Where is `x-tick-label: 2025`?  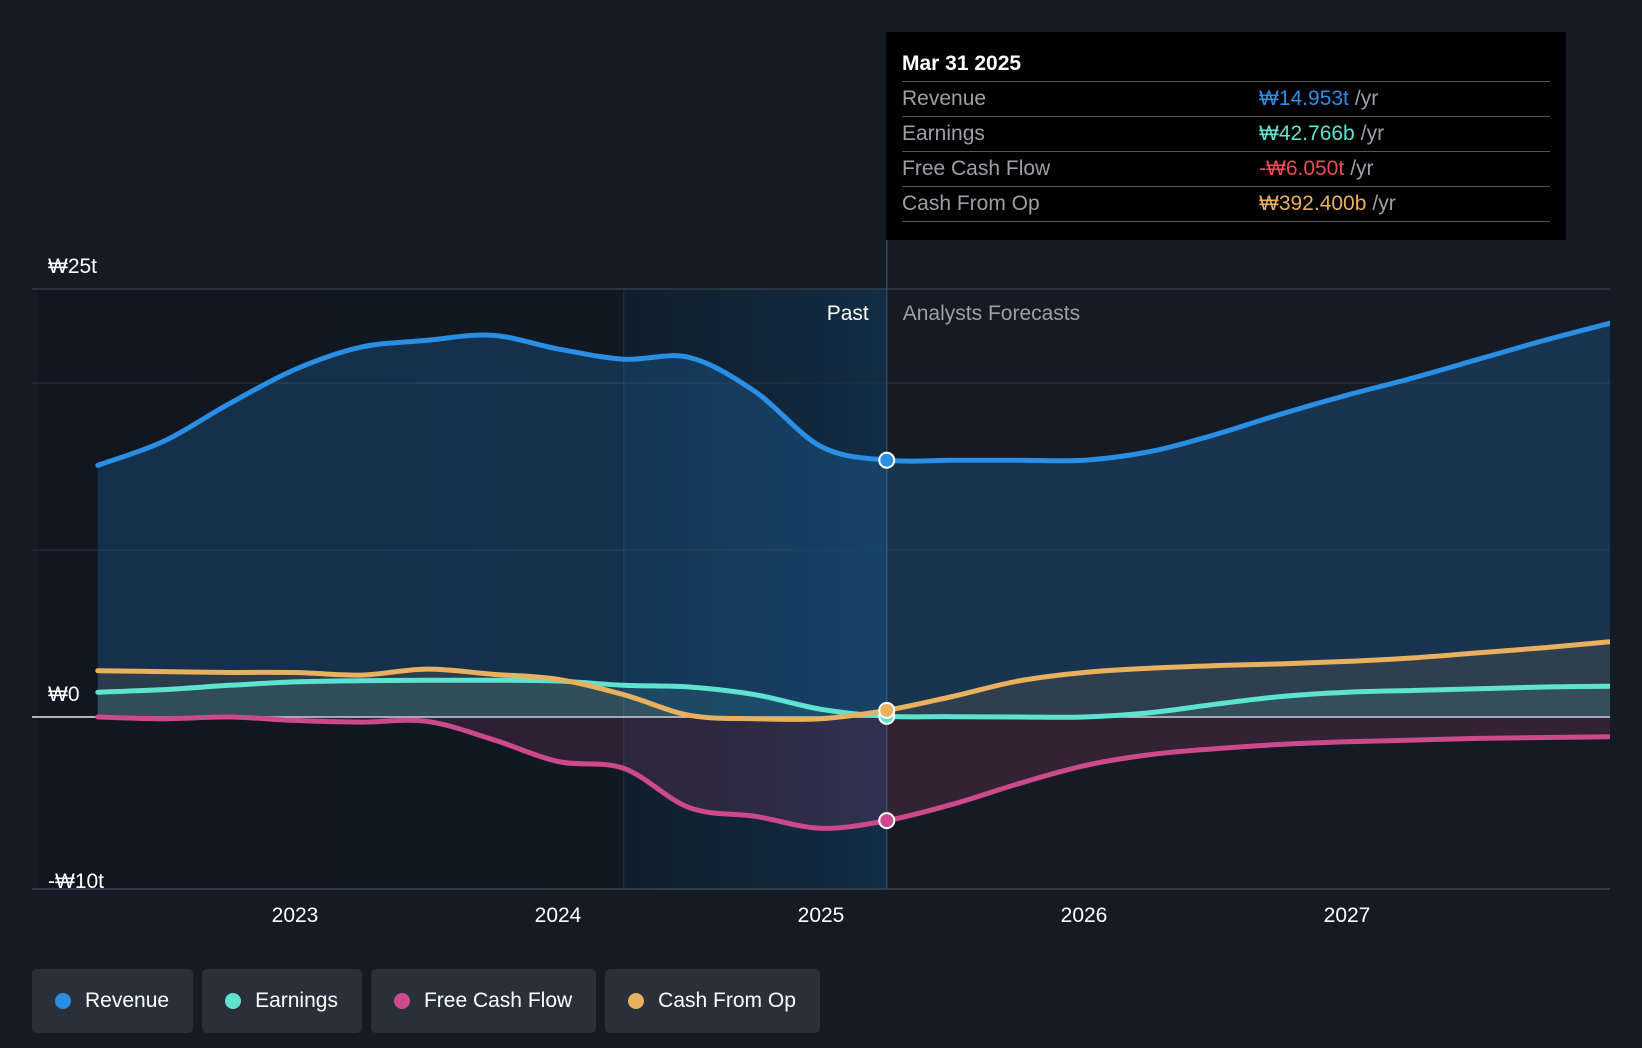
x-tick-label: 2025 is located at coordinates (821, 915).